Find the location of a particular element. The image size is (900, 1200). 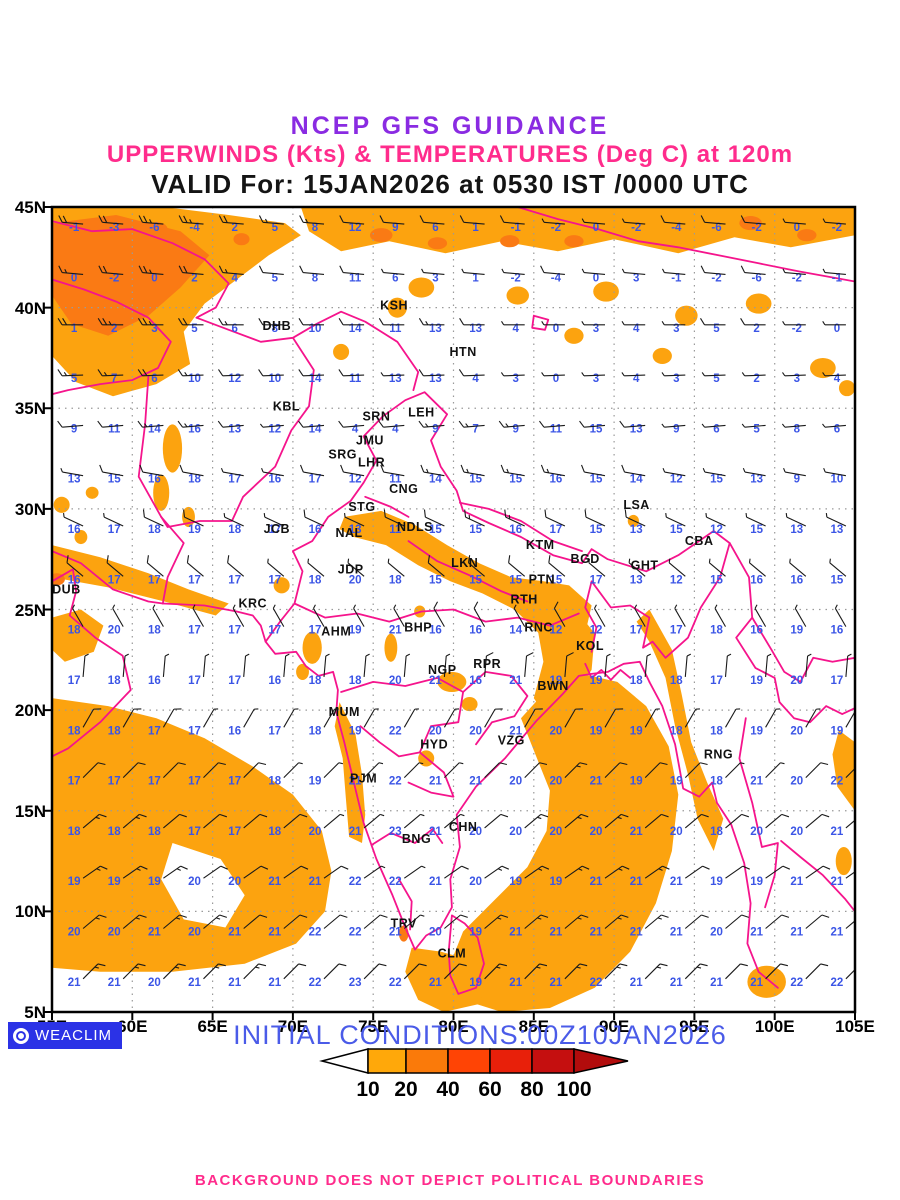

wind-barb: 3 is located at coordinates (593, 378).